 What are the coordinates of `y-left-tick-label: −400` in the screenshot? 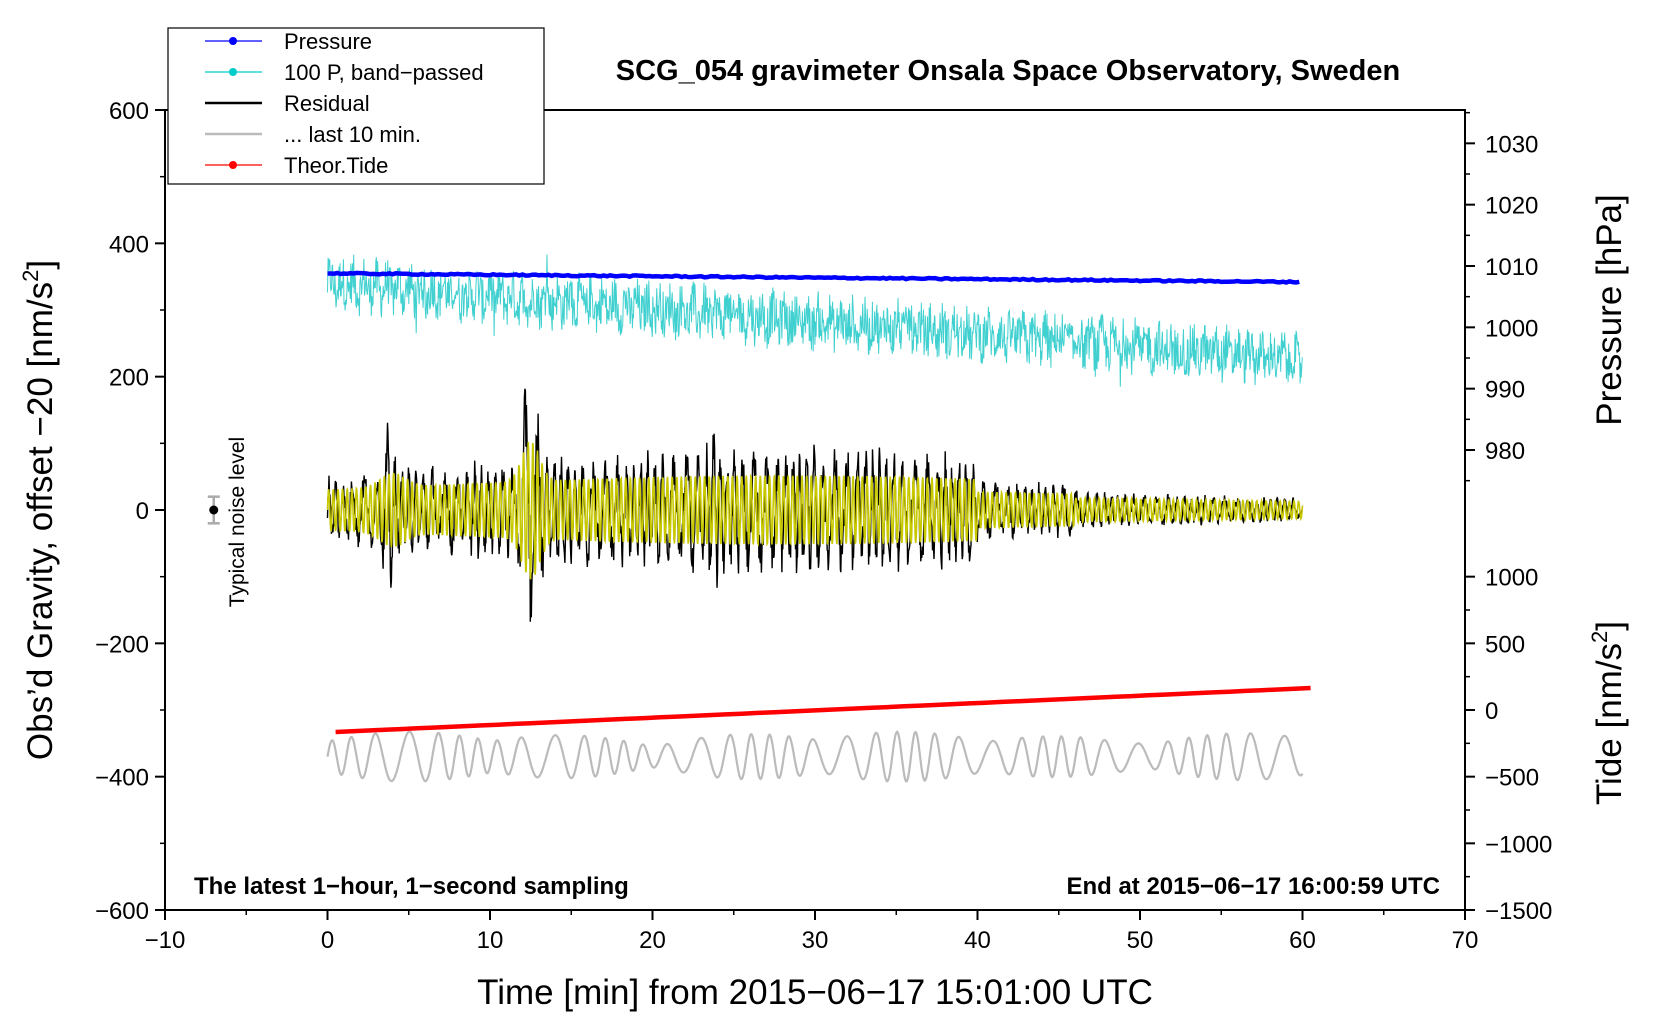 It's located at (122, 778).